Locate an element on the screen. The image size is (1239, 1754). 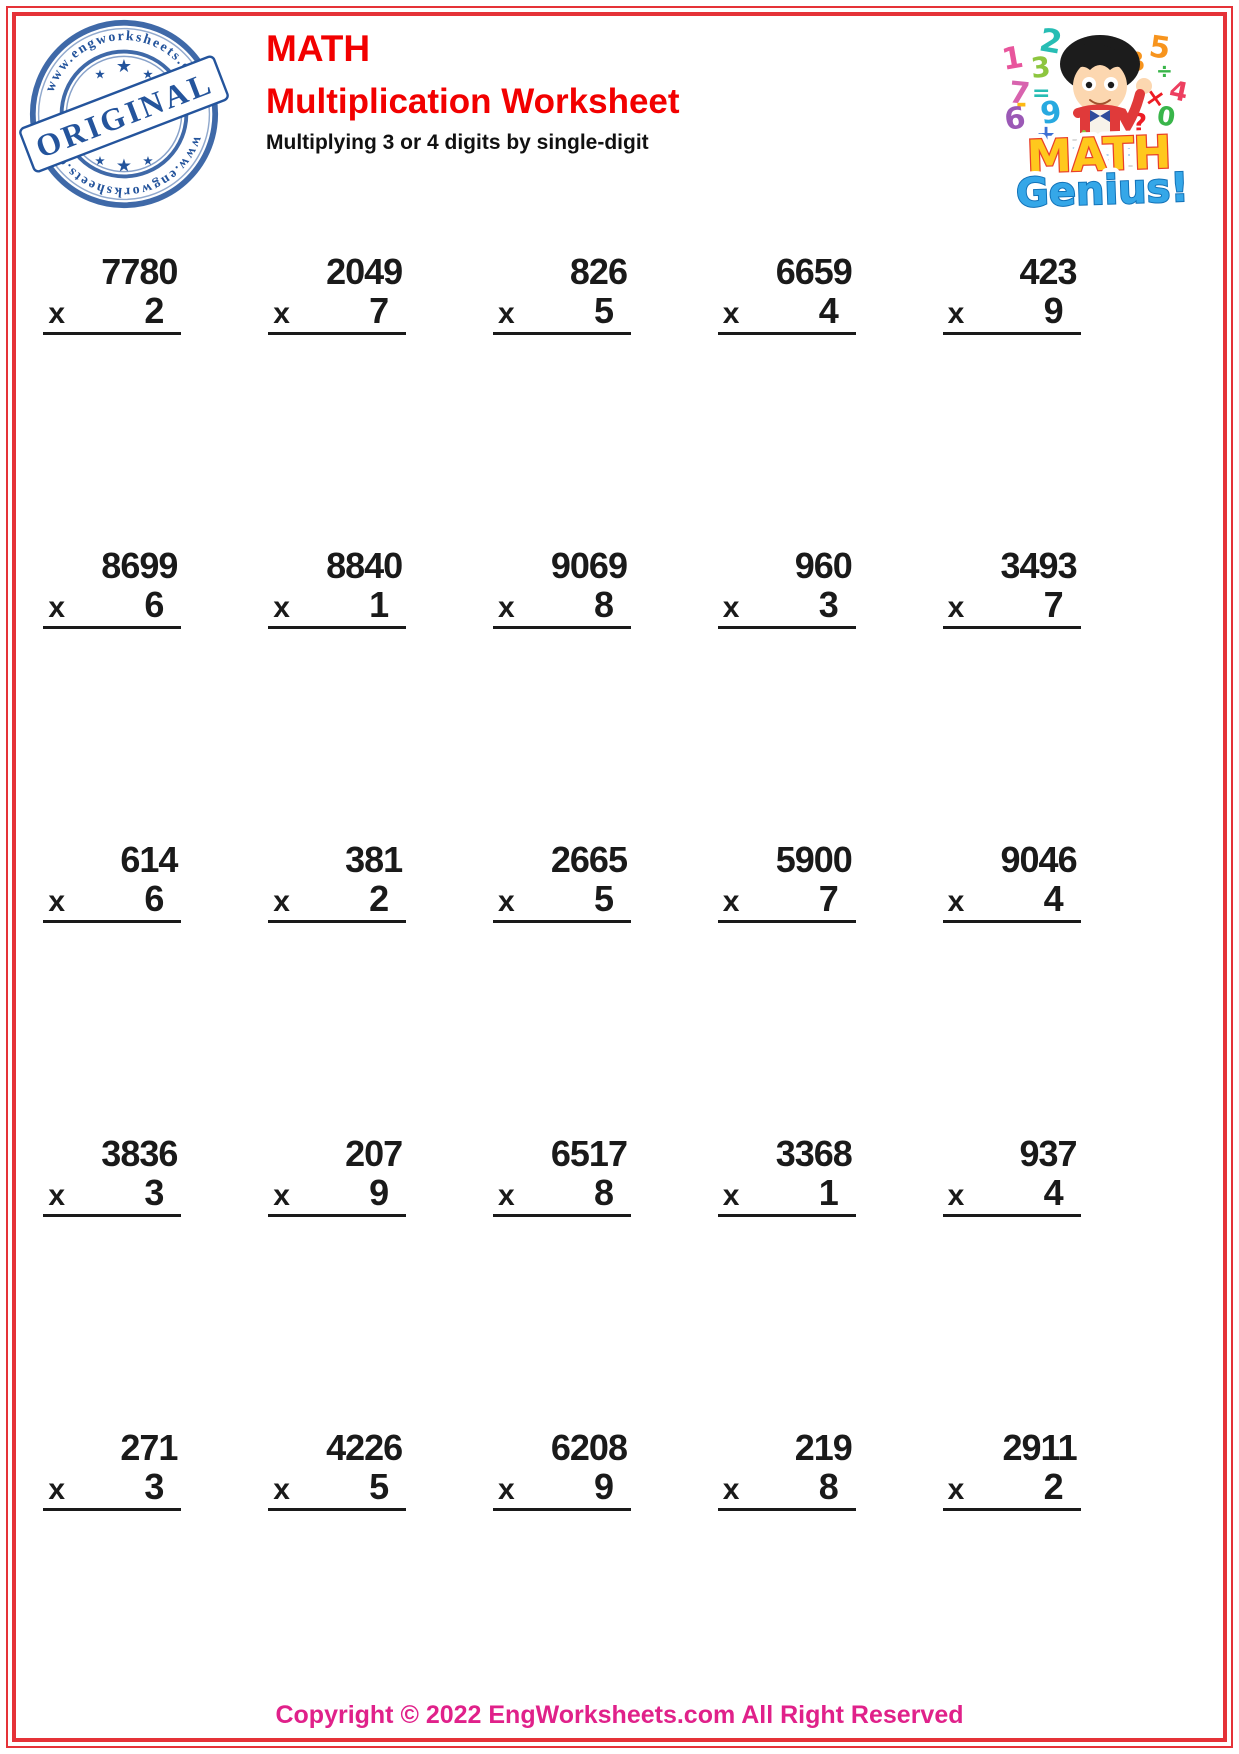
multiplicand: 3836 is located at coordinates (139, 1153).